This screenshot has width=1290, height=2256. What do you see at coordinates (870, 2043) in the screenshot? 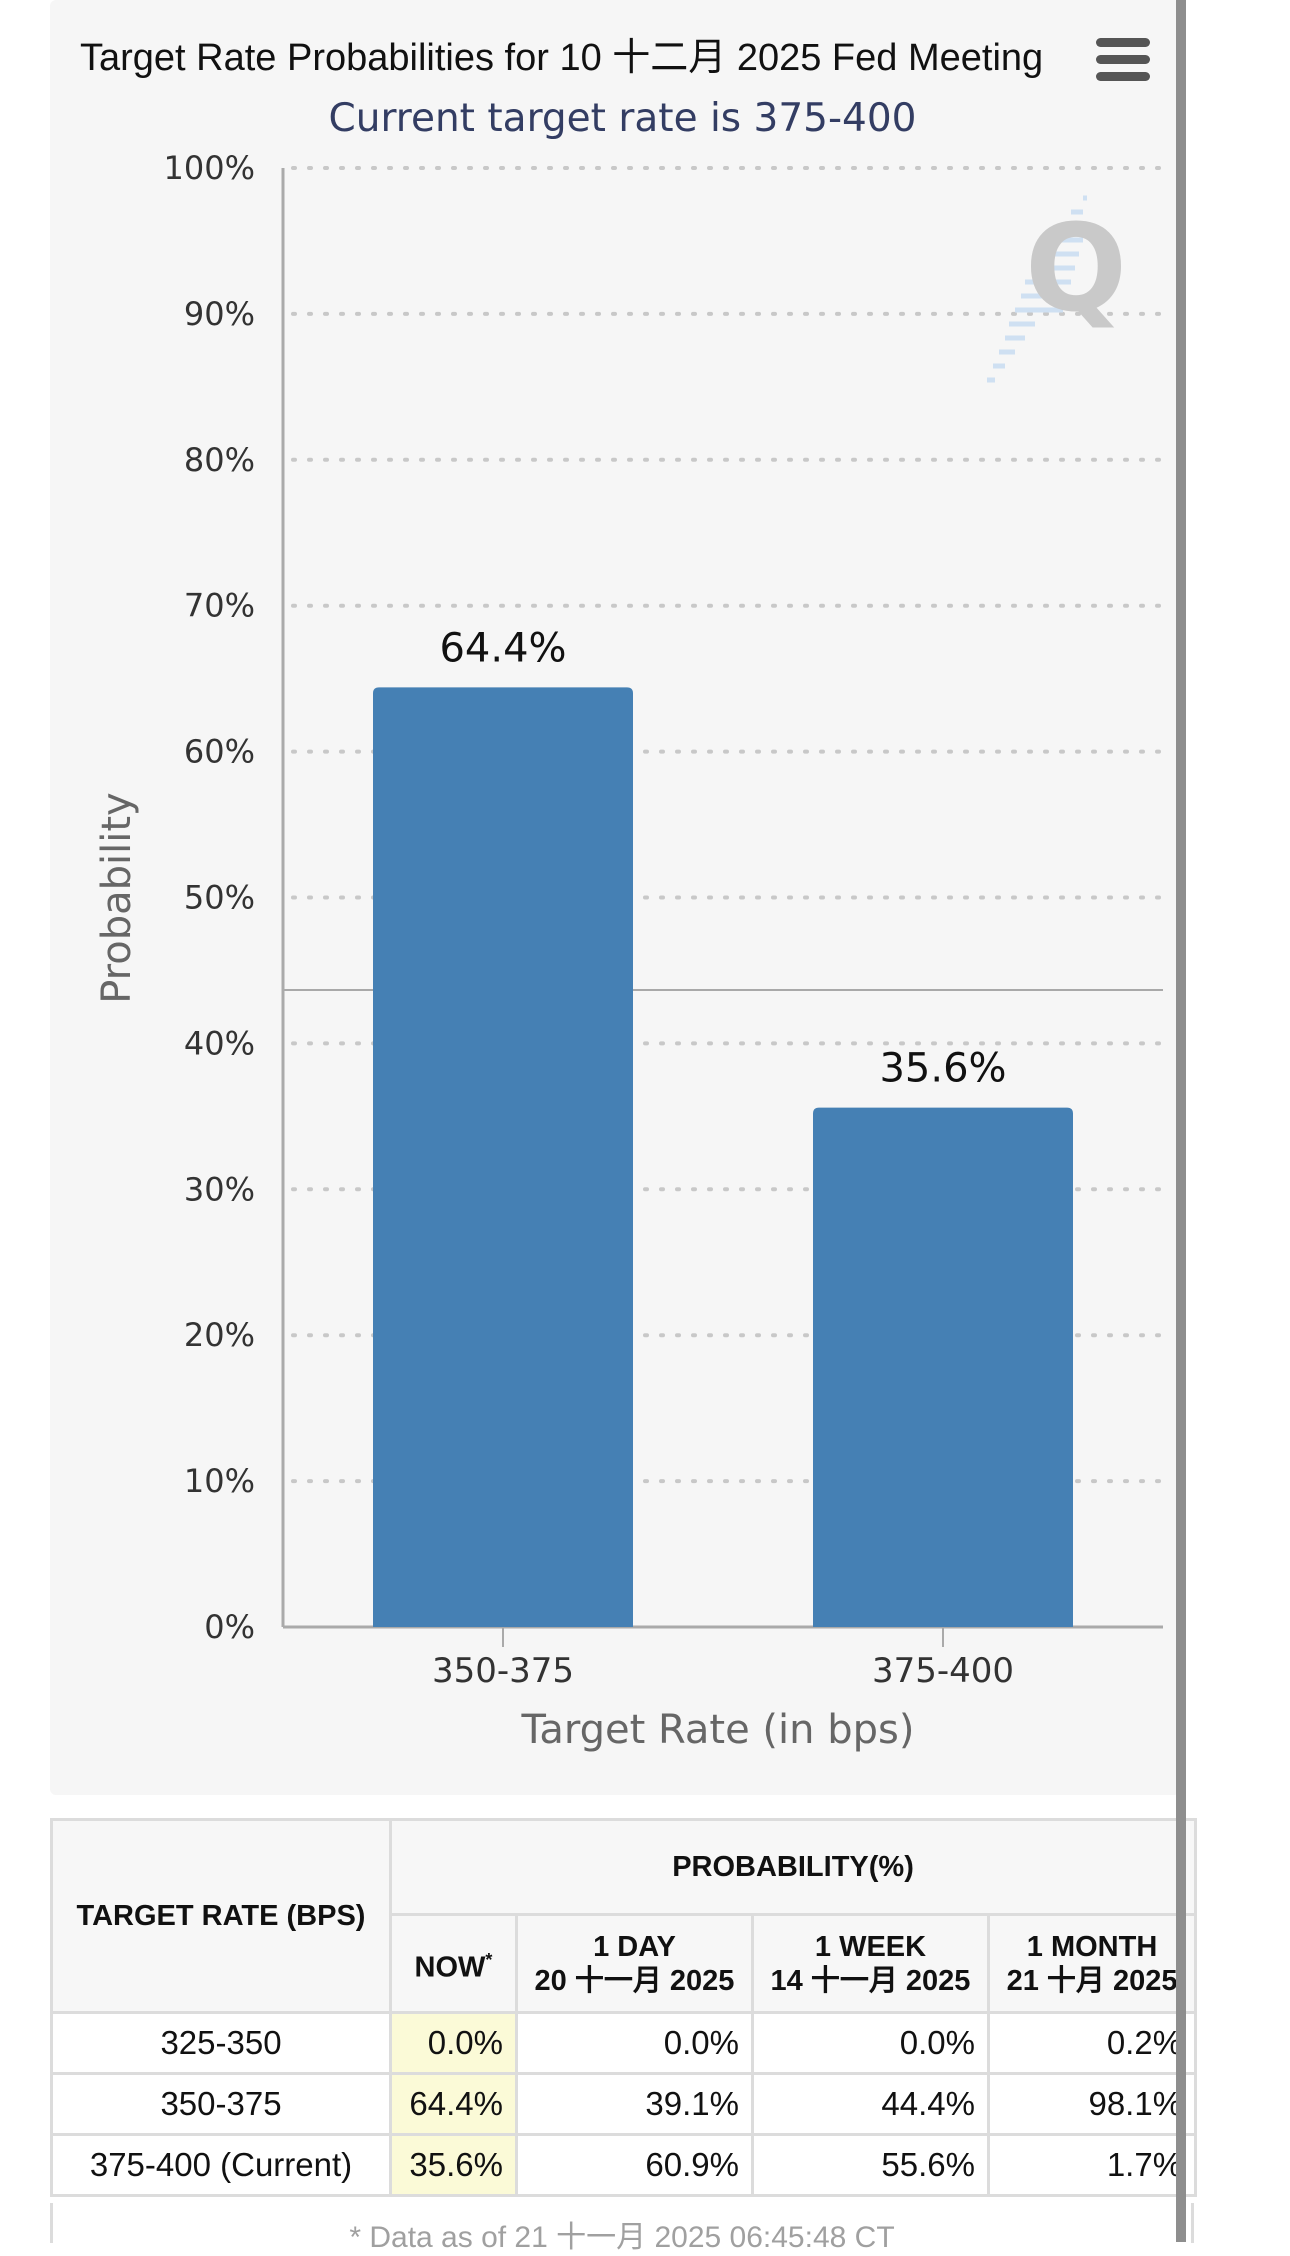
I see `week-cell: 0.0%` at bounding box center [870, 2043].